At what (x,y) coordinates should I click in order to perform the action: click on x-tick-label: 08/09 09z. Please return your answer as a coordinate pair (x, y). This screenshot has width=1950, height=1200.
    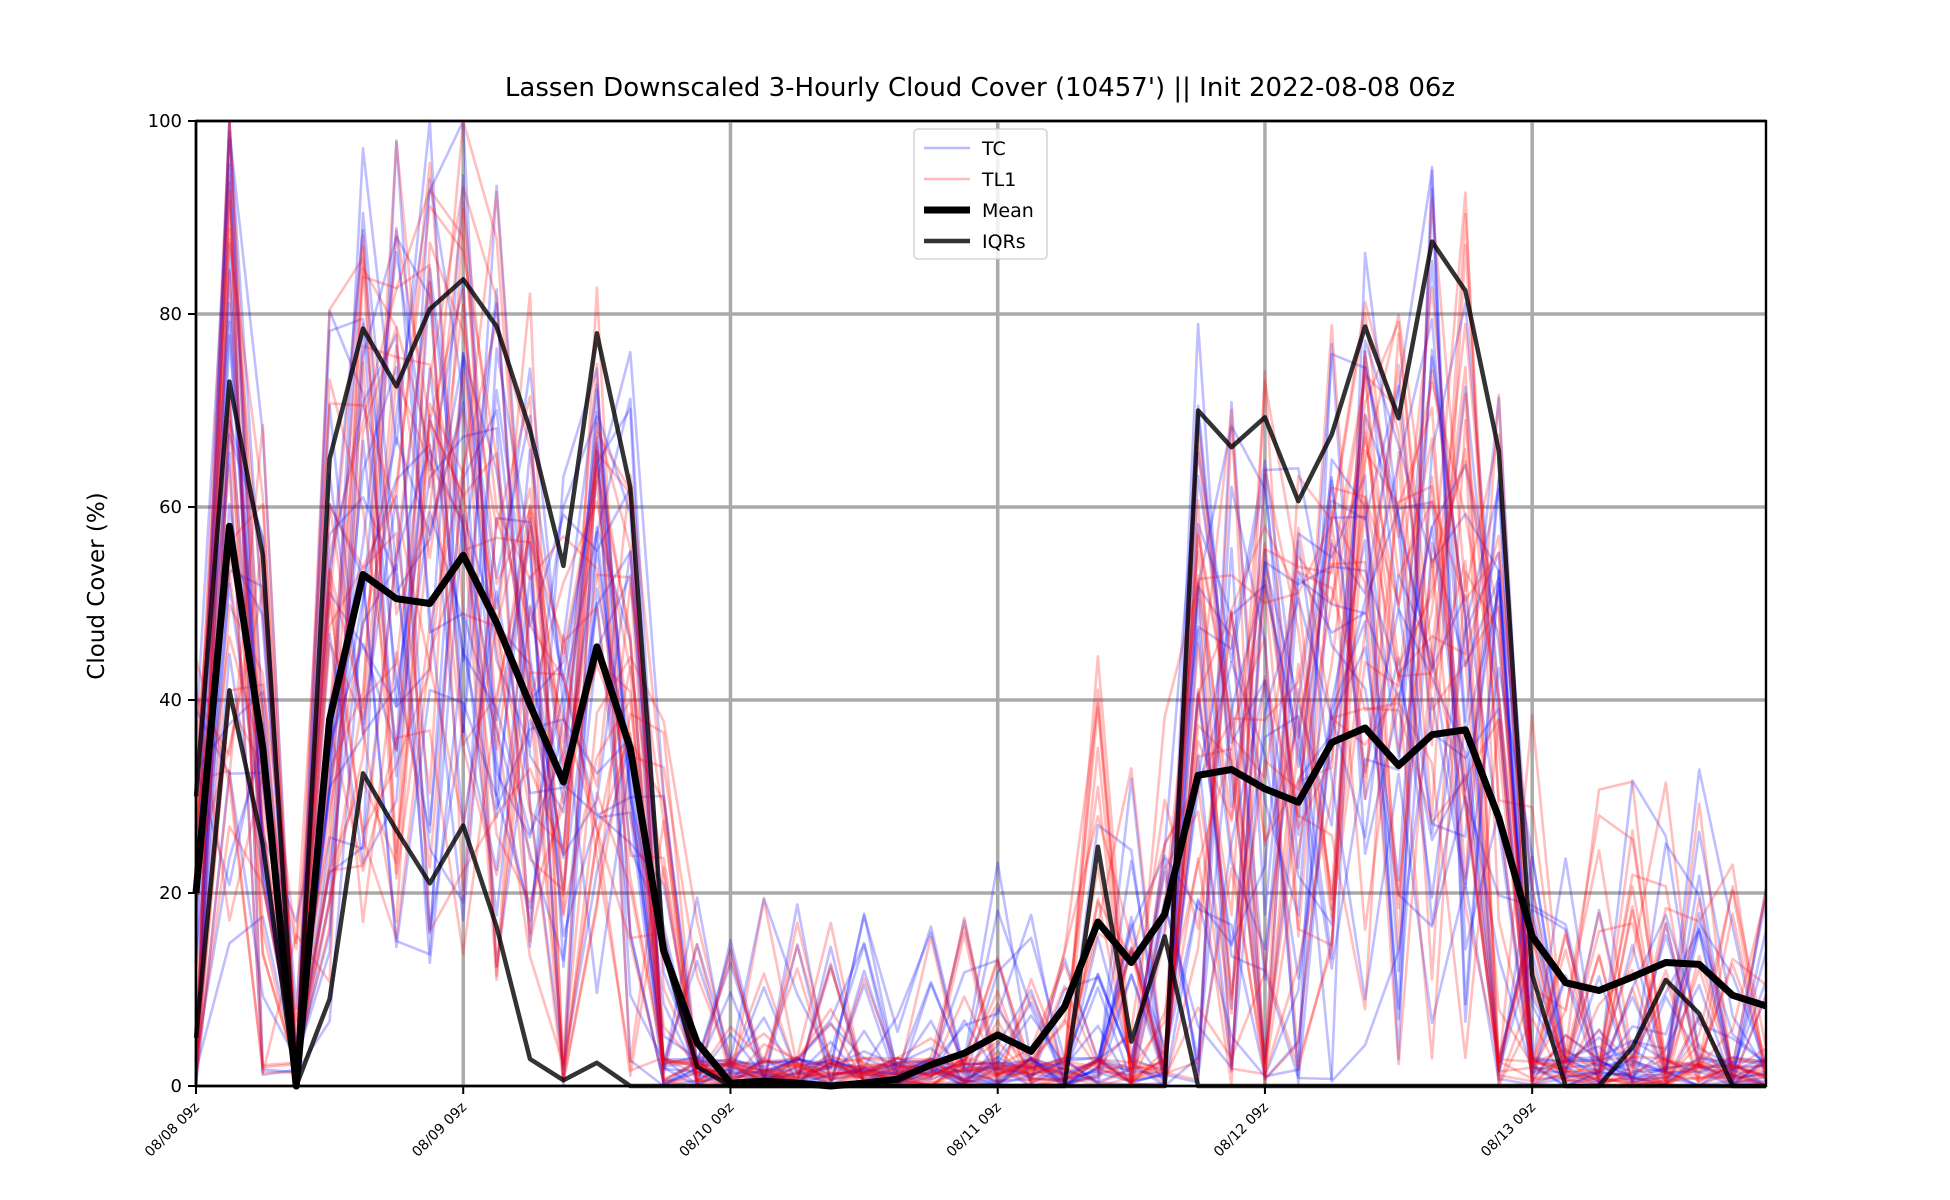
    Looking at the image, I should click on (439, 1130).